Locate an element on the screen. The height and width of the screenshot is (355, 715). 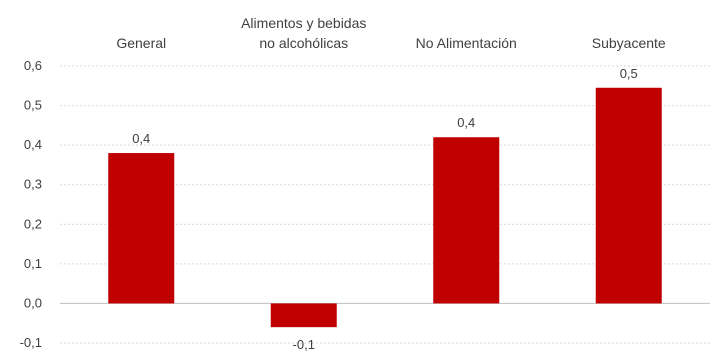
category-label: No Alimentación is located at coordinates (466, 43).